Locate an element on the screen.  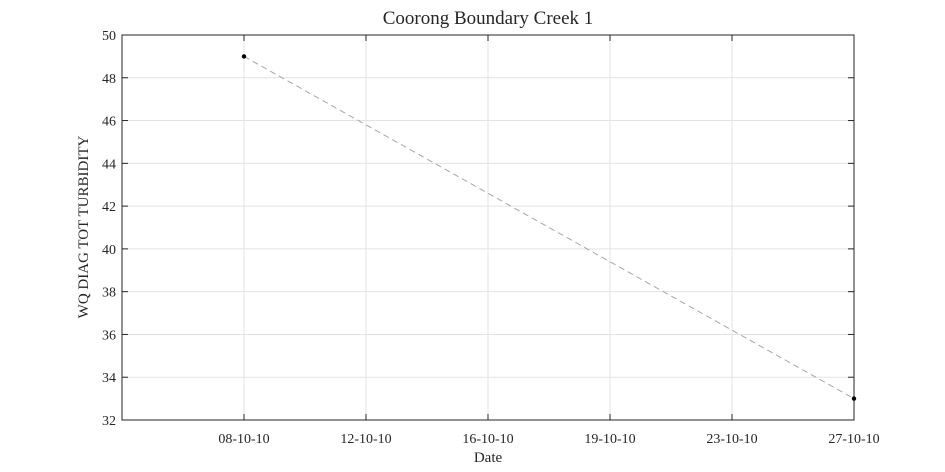
y-tick-label: 42 is located at coordinates (109, 207).